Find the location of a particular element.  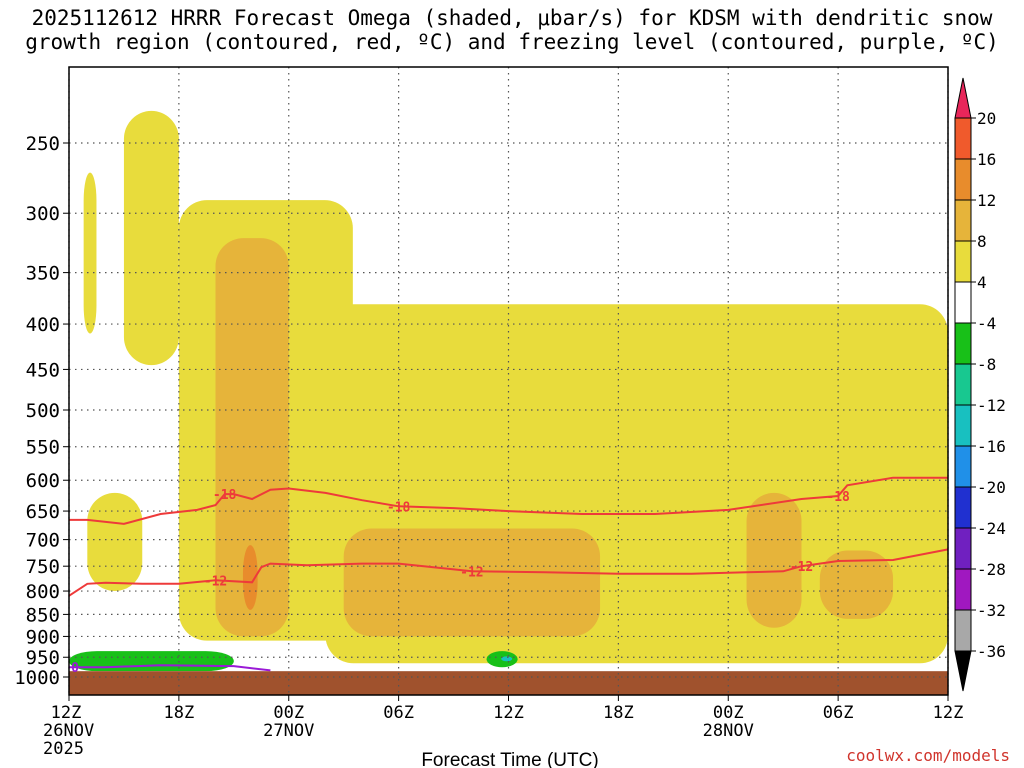

y-tick-label-300: 300 is located at coordinates (43, 214).